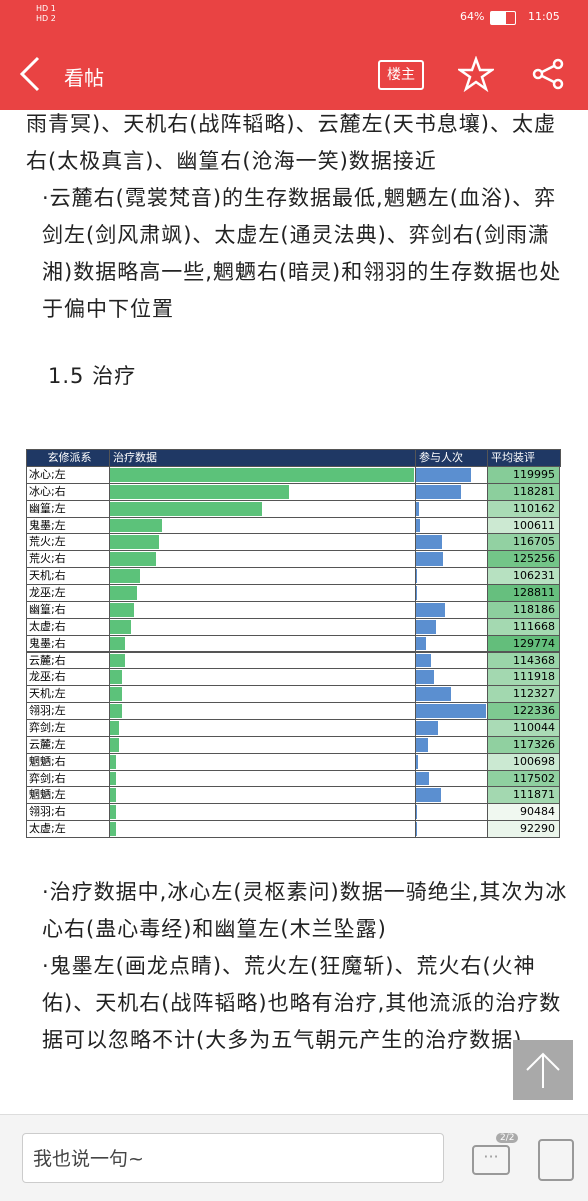  What do you see at coordinates (68, 491) in the screenshot?
I see `row-label: 冰心;右` at bounding box center [68, 491].